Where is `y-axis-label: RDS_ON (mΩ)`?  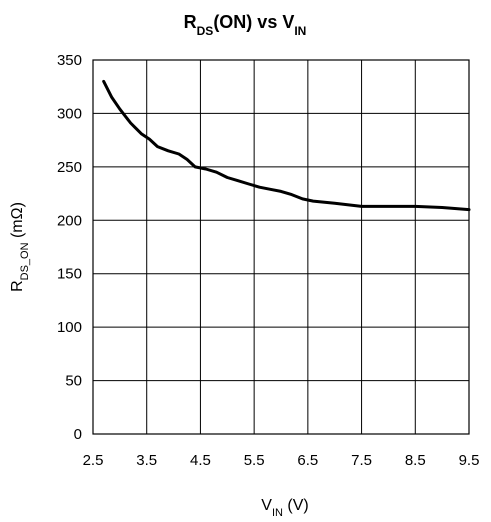 y-axis-label: RDS_ON (mΩ) is located at coordinates (20, 247).